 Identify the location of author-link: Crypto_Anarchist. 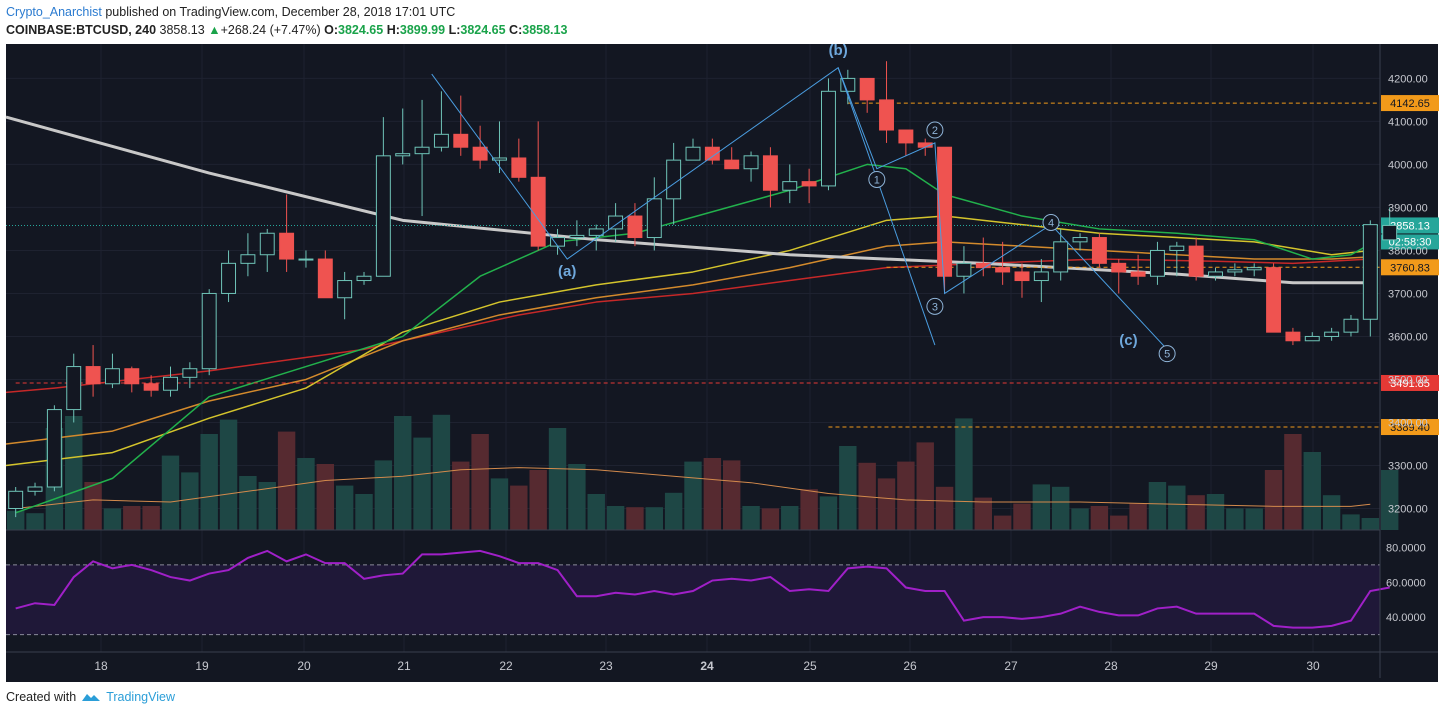
(54, 12).